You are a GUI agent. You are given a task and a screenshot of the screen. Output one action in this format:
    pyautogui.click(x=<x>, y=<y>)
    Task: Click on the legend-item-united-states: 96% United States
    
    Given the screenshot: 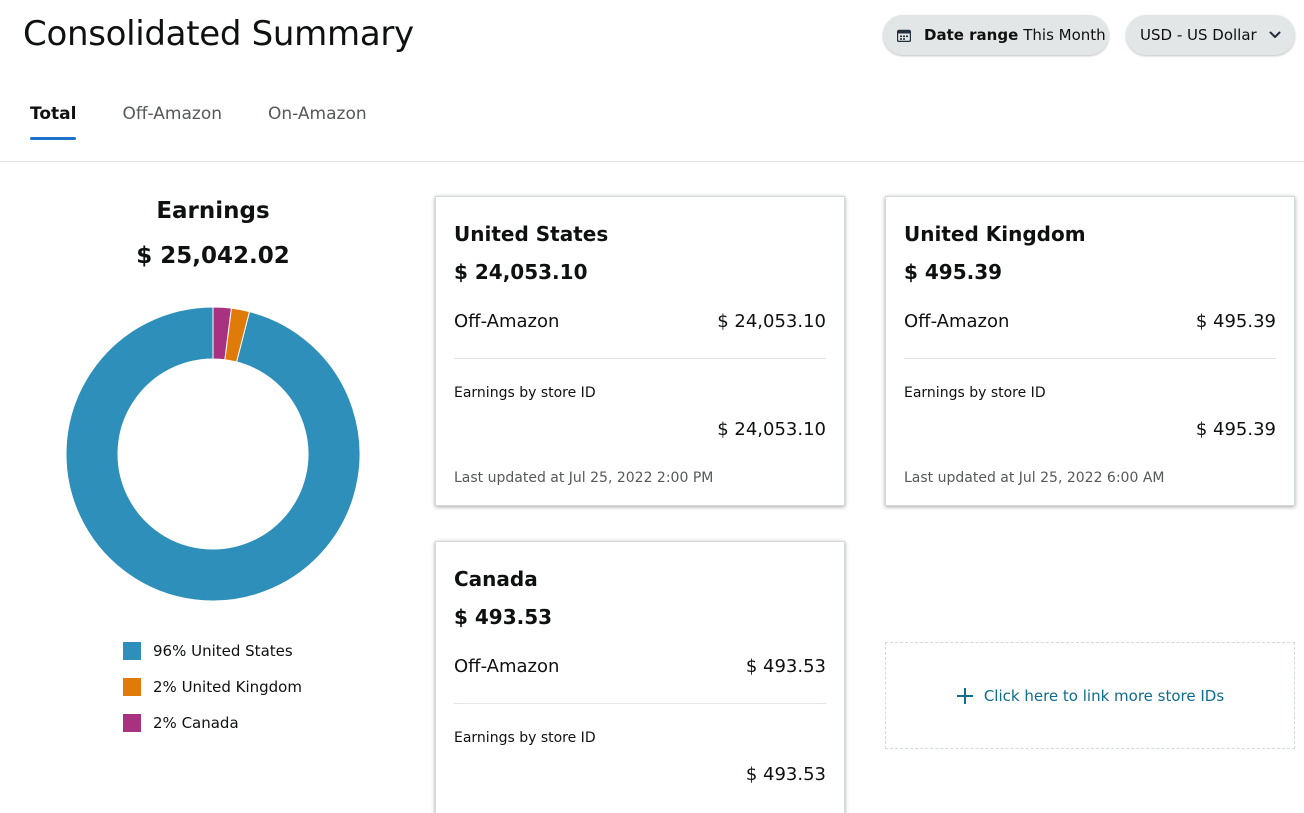 What is the action you would take?
    pyautogui.click(x=212, y=651)
    